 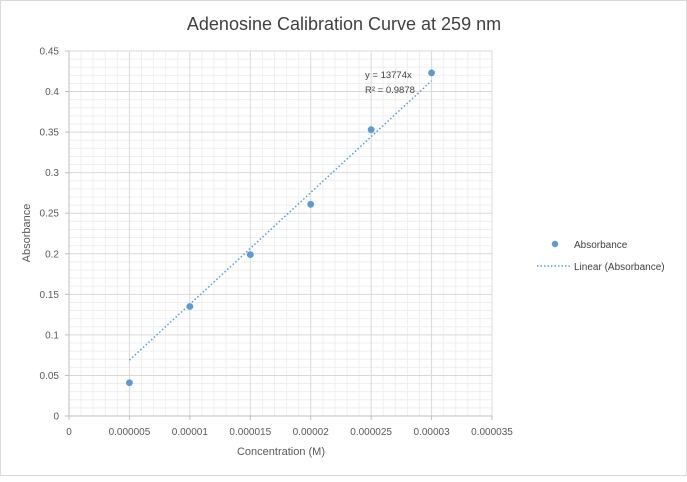 What do you see at coordinates (50, 214) in the screenshot?
I see `y-tick-label: 0.25` at bounding box center [50, 214].